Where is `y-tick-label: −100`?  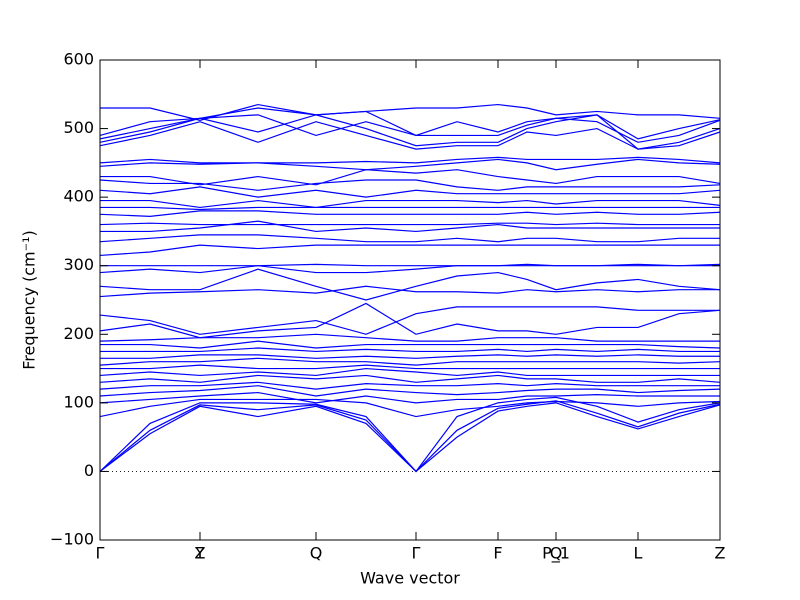 y-tick-label: −100 is located at coordinates (72, 539).